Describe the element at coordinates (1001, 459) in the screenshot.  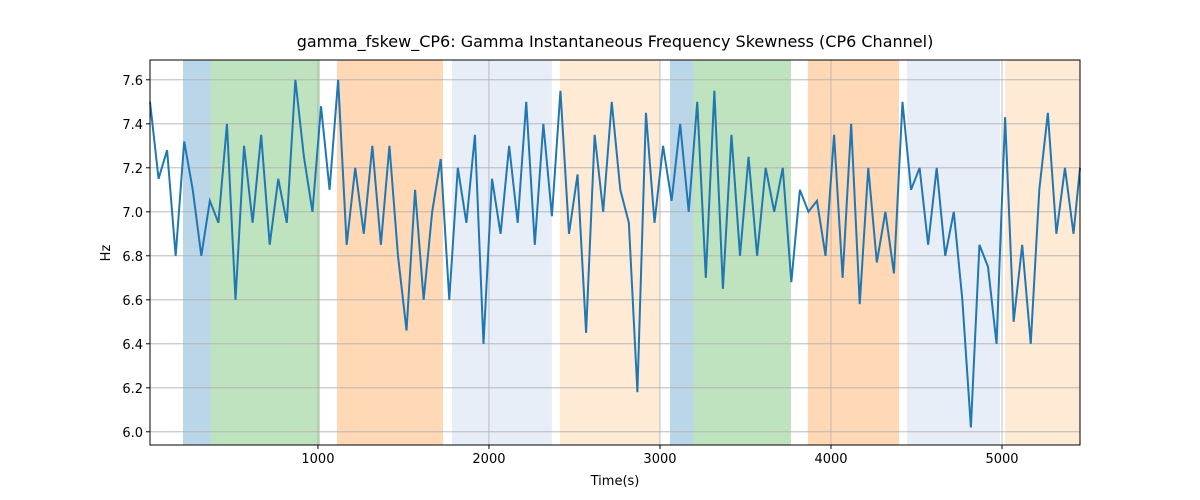
I see `x-tick-label: 5000` at that location.